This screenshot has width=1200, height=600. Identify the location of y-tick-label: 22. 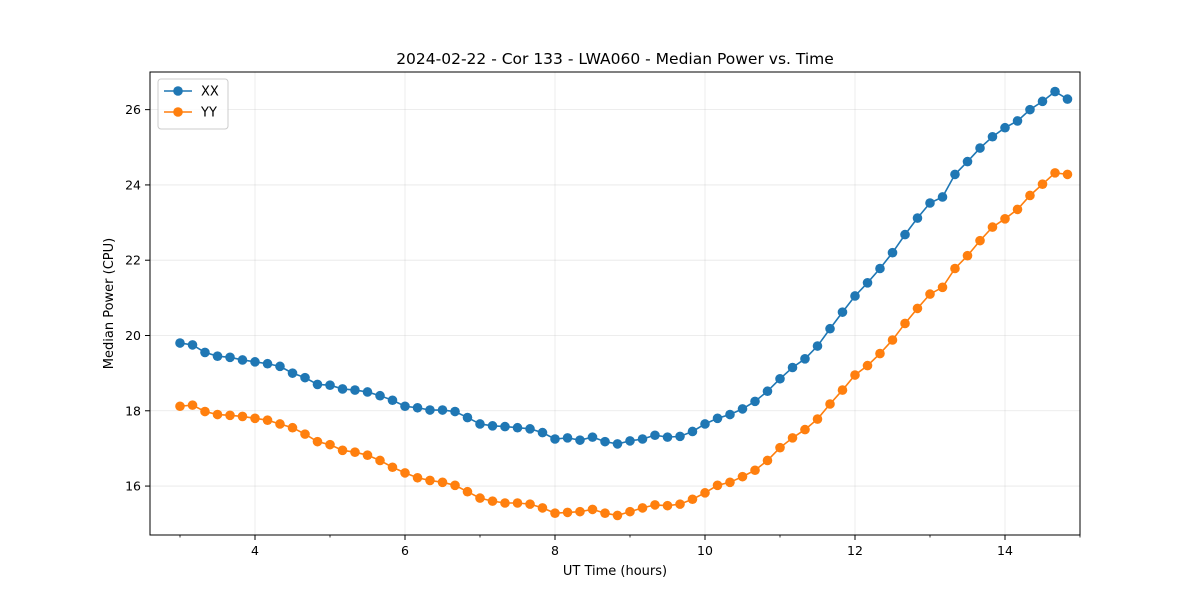
(133, 260).